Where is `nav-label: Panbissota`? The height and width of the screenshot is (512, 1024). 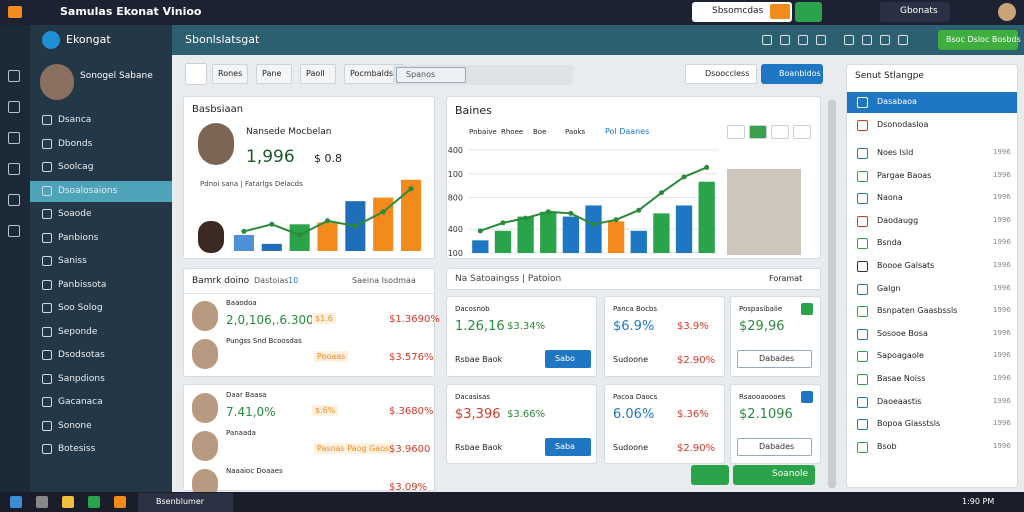 nav-label: Panbissota is located at coordinates (82, 284).